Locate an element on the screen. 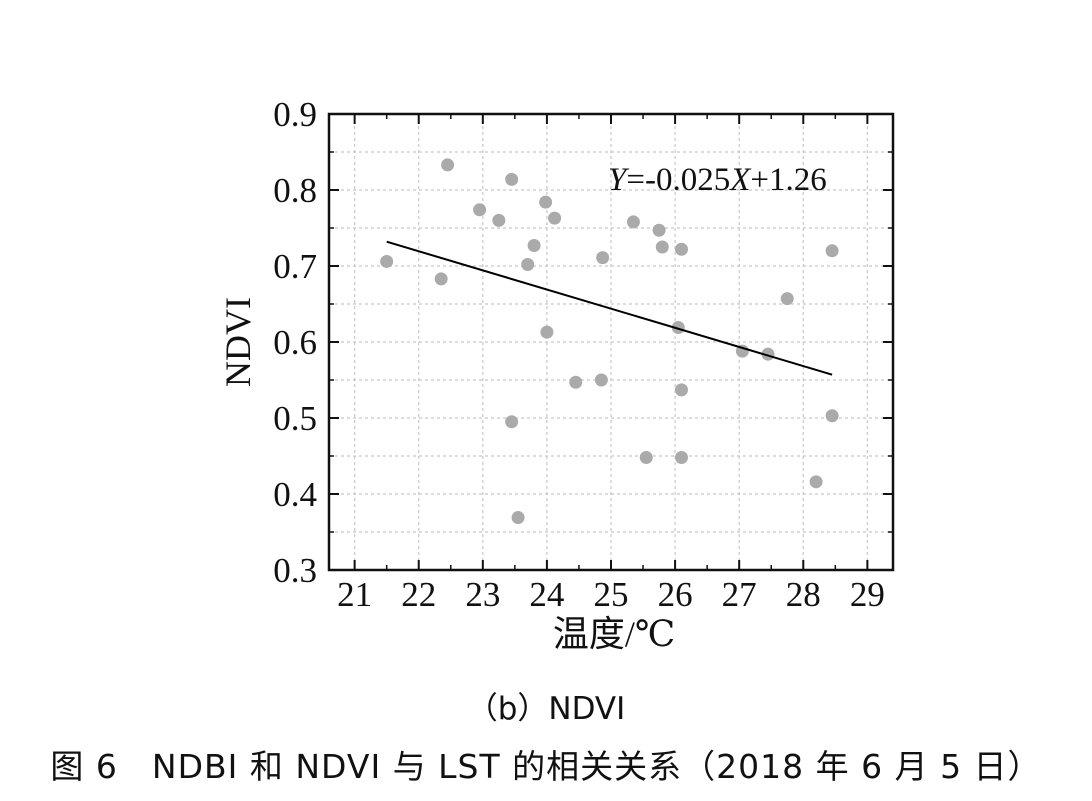  regression-equation: Y=-0.025X+1.26 is located at coordinates (717, 180).